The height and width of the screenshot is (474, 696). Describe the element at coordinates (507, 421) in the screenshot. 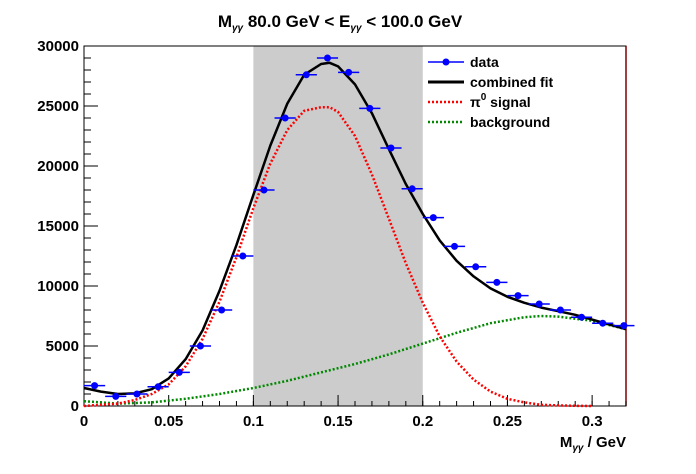

I see `x-tick-label: 0.25` at that location.